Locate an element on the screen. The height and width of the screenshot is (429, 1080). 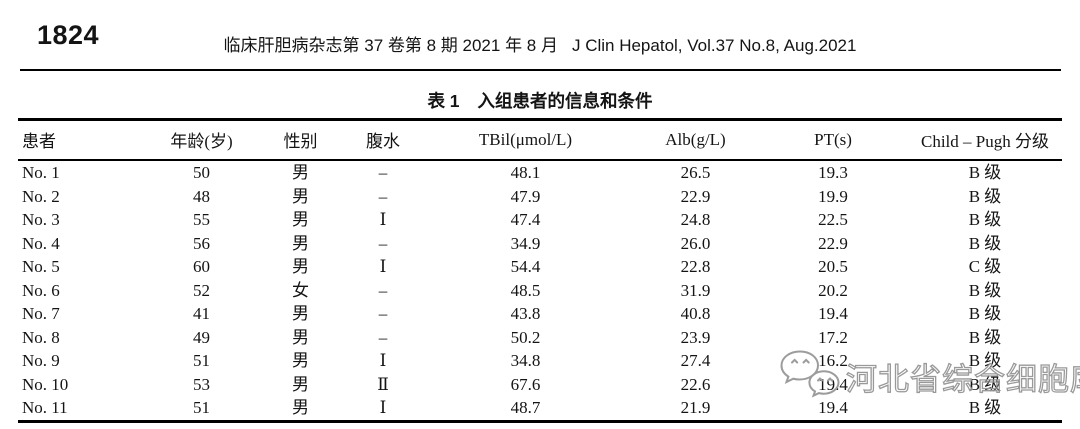
table-cell: 40.8 is located at coordinates (695, 313).